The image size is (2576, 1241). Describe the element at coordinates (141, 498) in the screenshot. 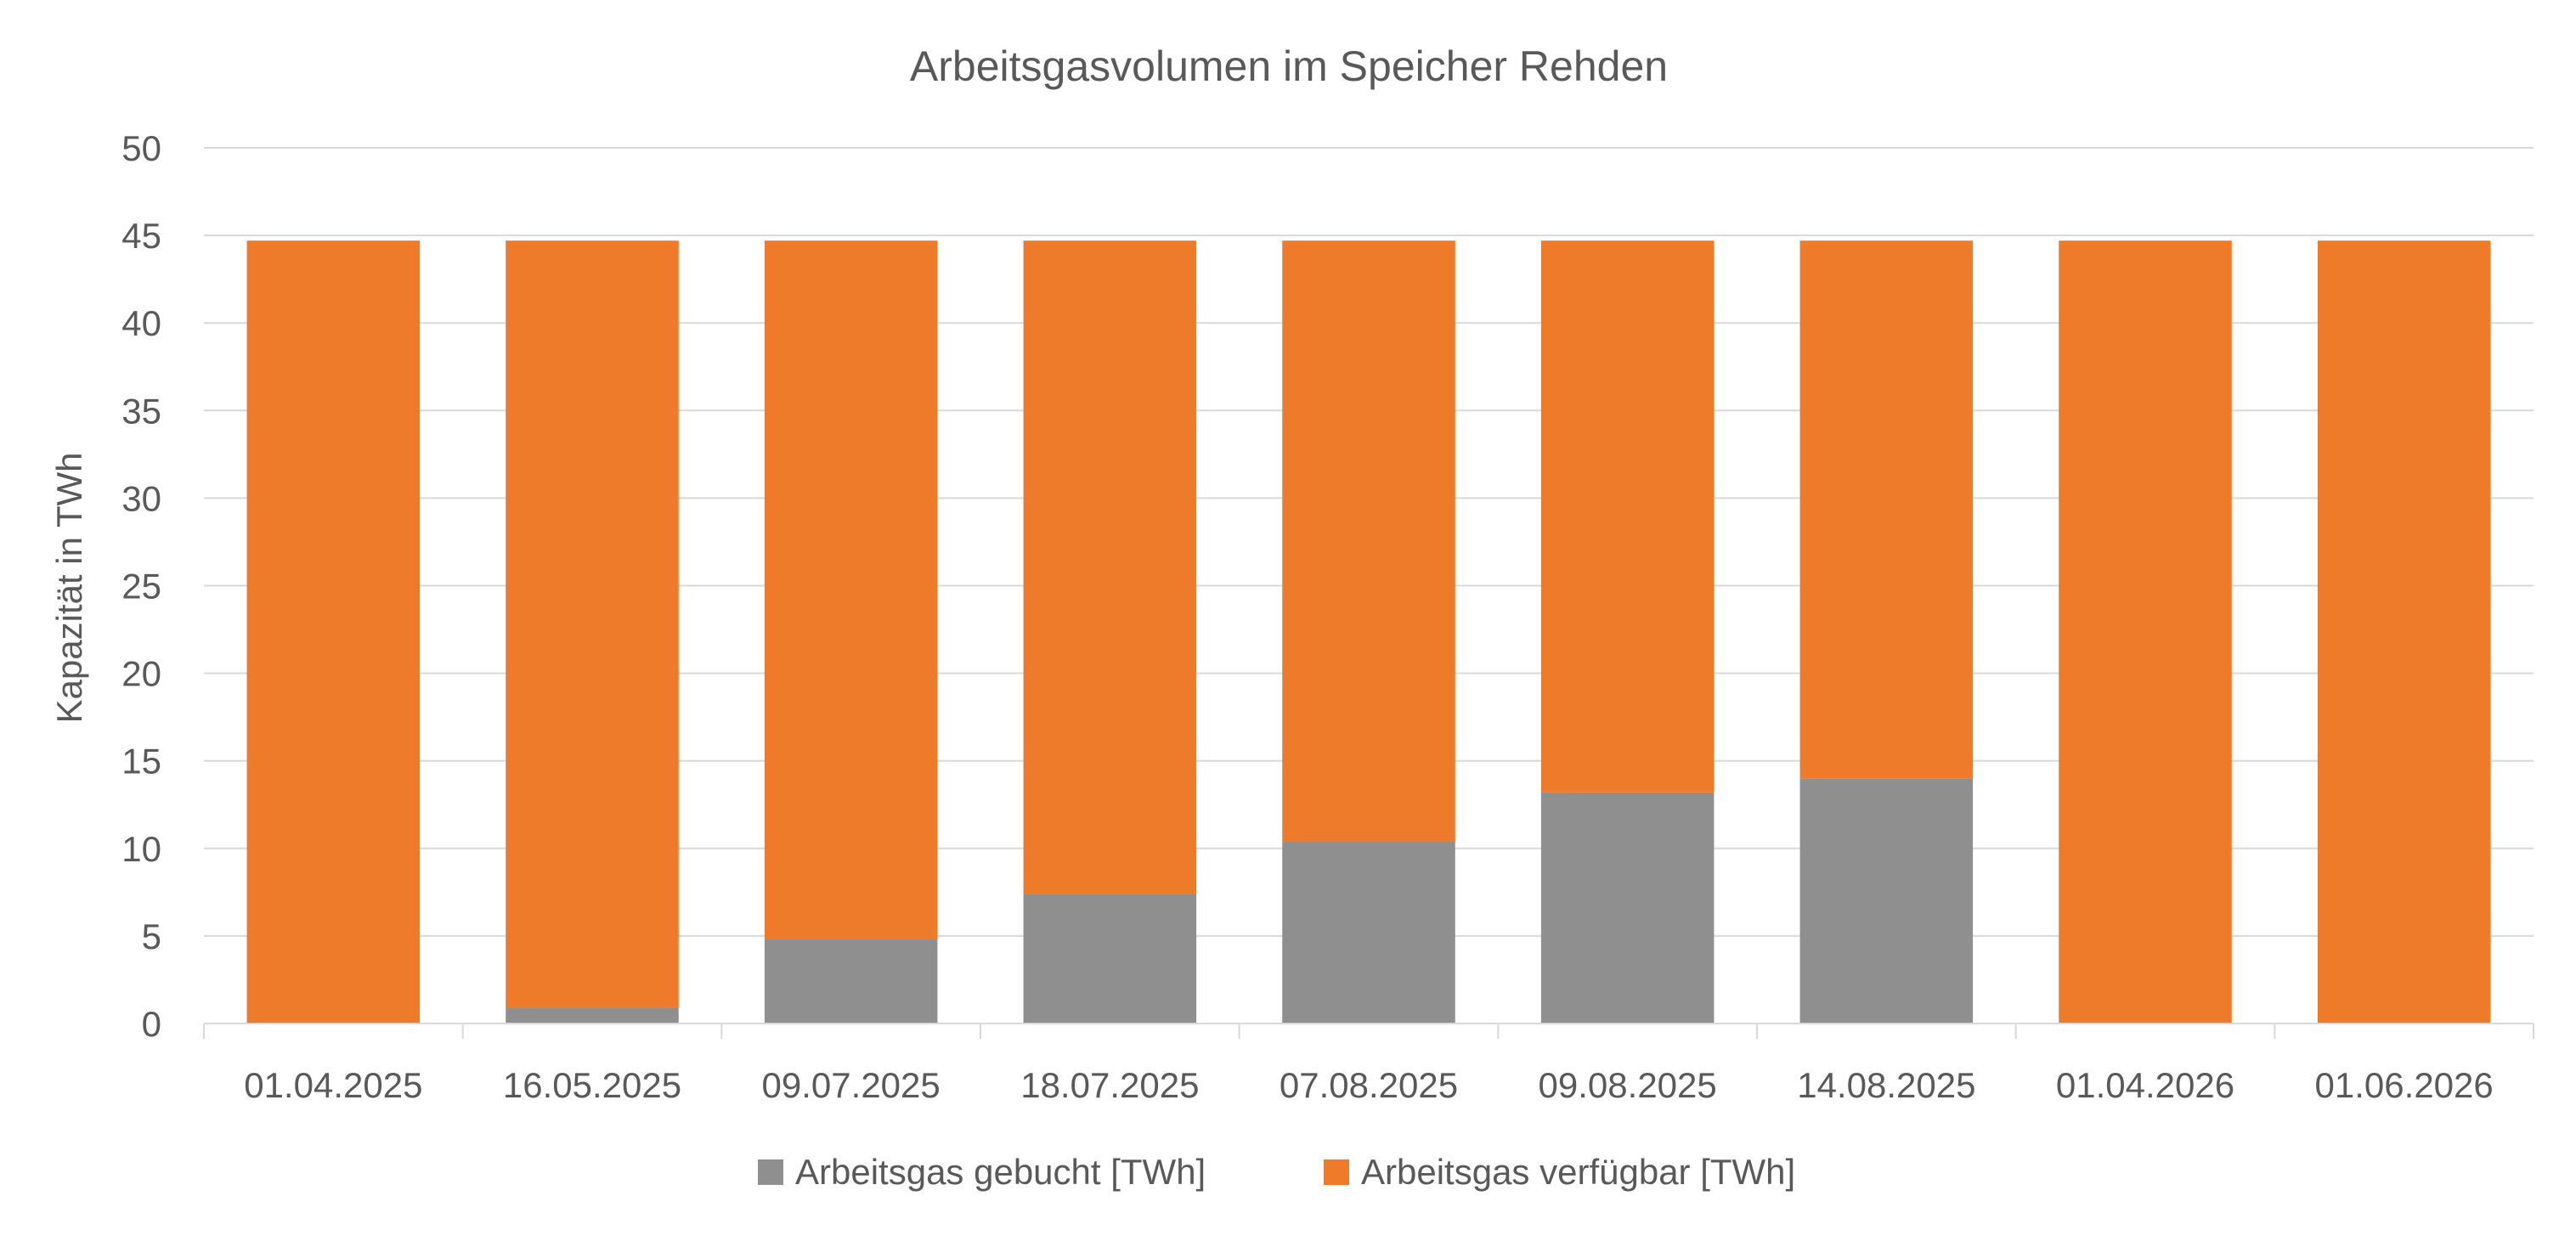

I see `y-tick-label: 30` at that location.